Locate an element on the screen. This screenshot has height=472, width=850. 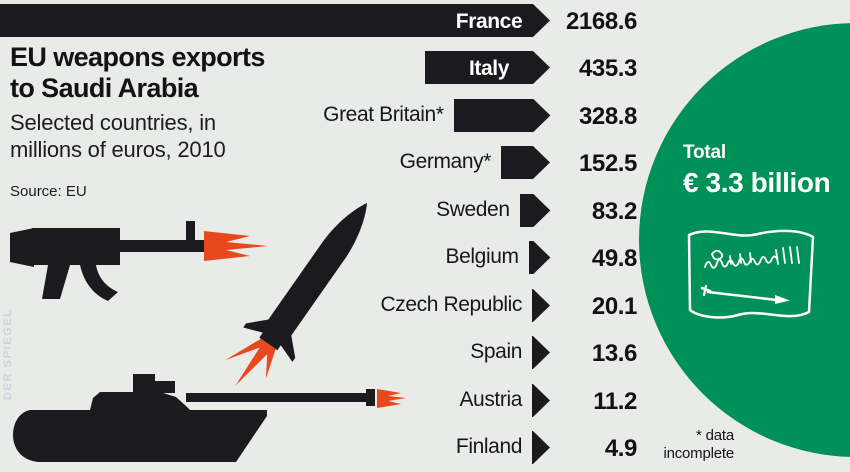
bar-value: 11.2 is located at coordinates (615, 401).